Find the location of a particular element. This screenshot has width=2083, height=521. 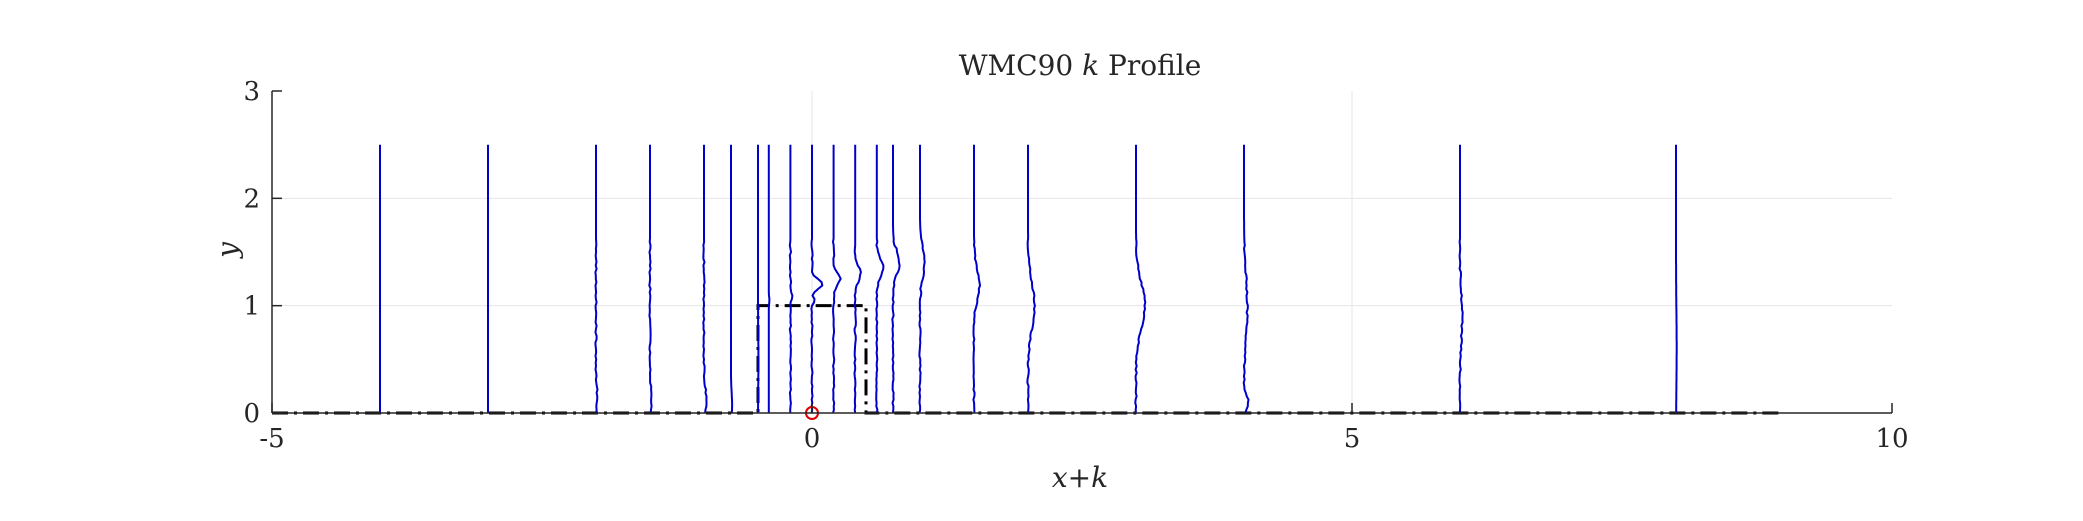

y-tick-label: 1 is located at coordinates (251, 307).